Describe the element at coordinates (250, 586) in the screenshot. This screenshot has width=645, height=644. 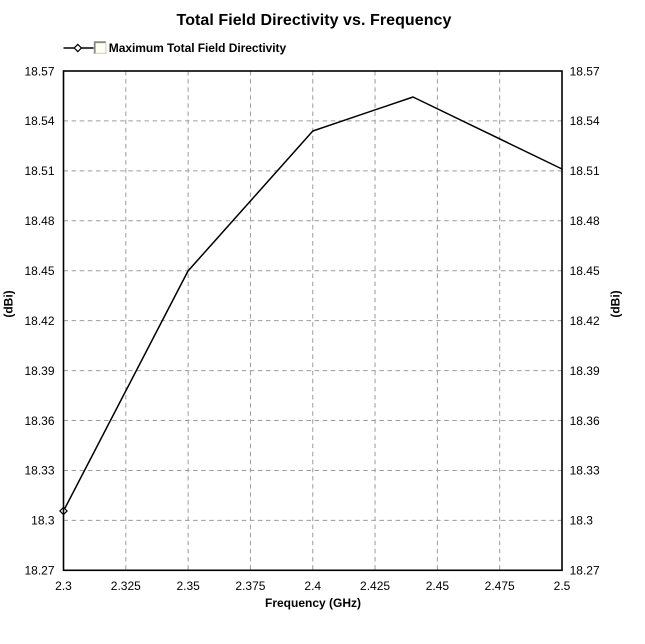
I see `svg-text: 2.375` at that location.